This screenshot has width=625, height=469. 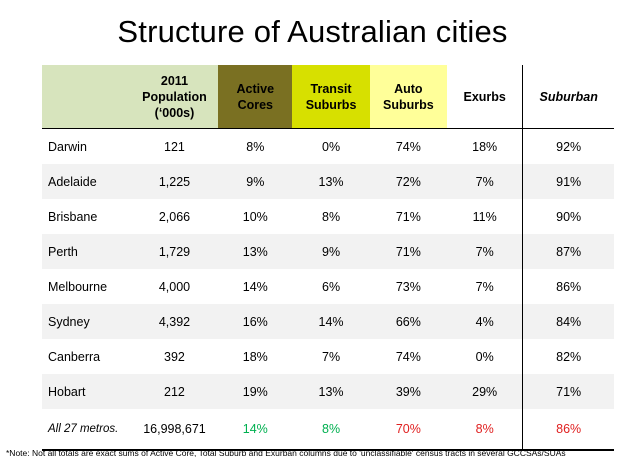 I want to click on cell-population: 121, so click(x=174, y=146).